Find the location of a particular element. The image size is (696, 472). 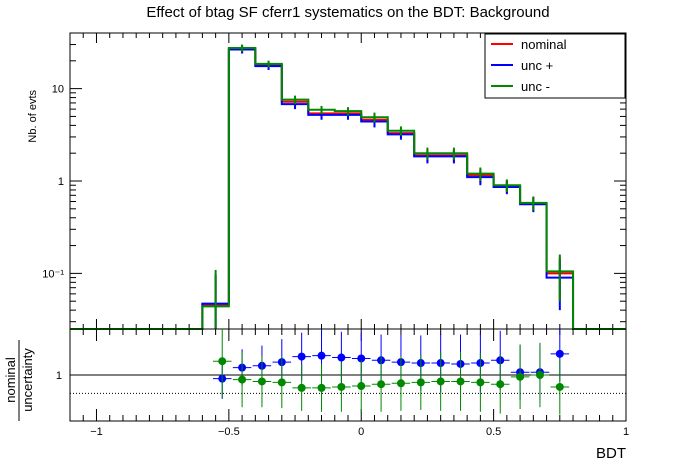

ratio-y-label-numerator: nominal is located at coordinates (10, 380).